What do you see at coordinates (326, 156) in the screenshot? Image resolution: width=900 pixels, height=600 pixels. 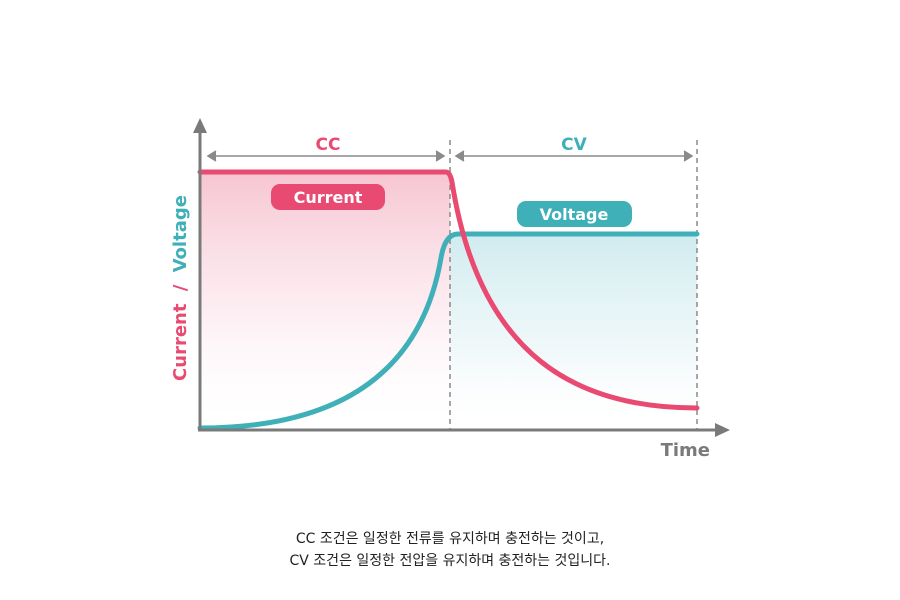 I see `cc-span-arrow` at bounding box center [326, 156].